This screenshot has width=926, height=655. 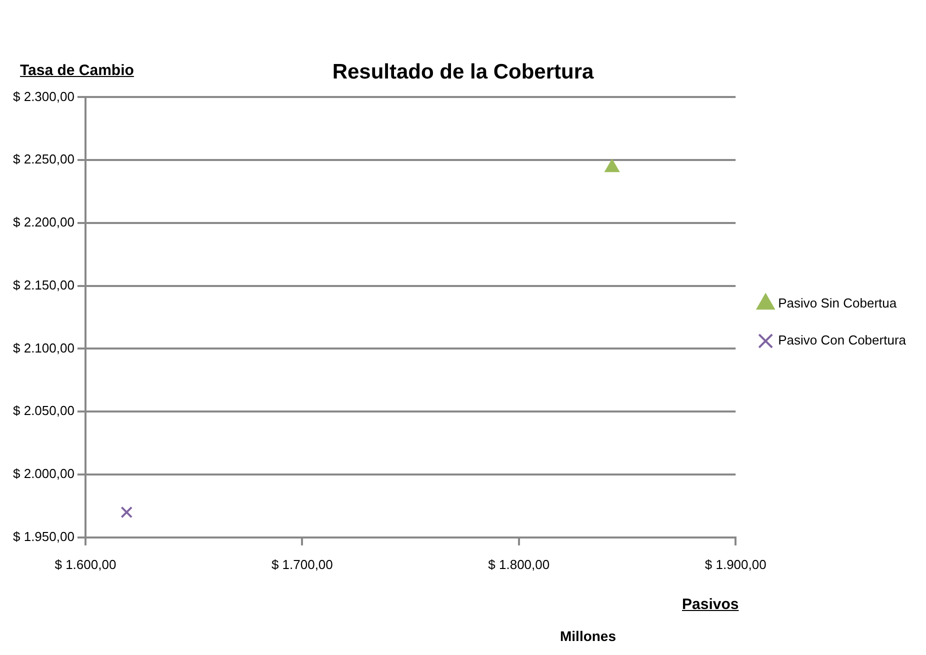 What do you see at coordinates (43, 222) in the screenshot?
I see `y-tick-label: $ 2.200,00` at bounding box center [43, 222].